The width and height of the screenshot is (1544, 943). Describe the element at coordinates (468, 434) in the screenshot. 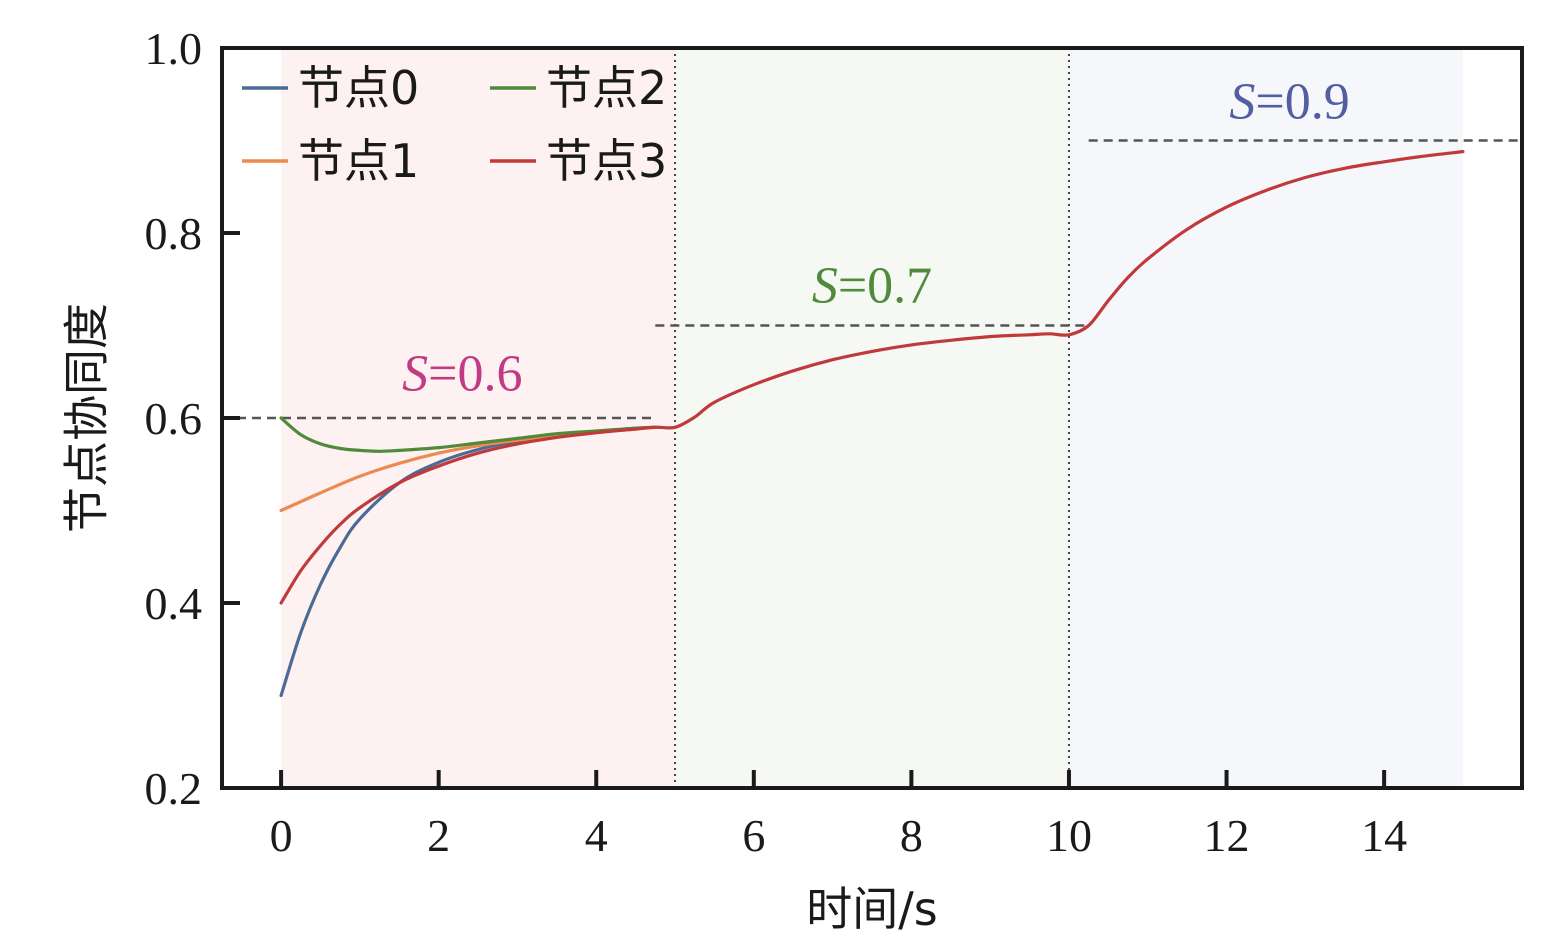

I see `series-line-node2` at that location.